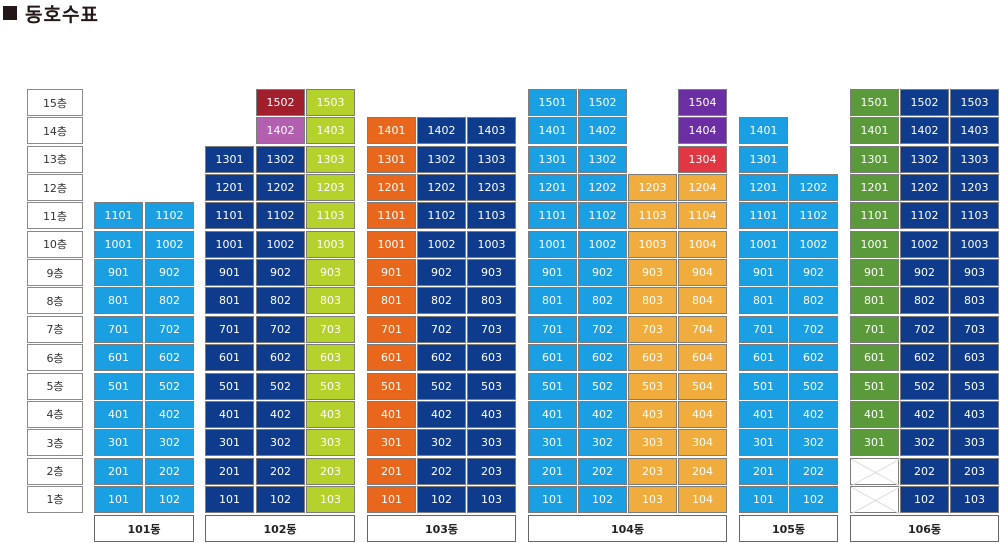  I want to click on building-label: 106동, so click(924, 528).